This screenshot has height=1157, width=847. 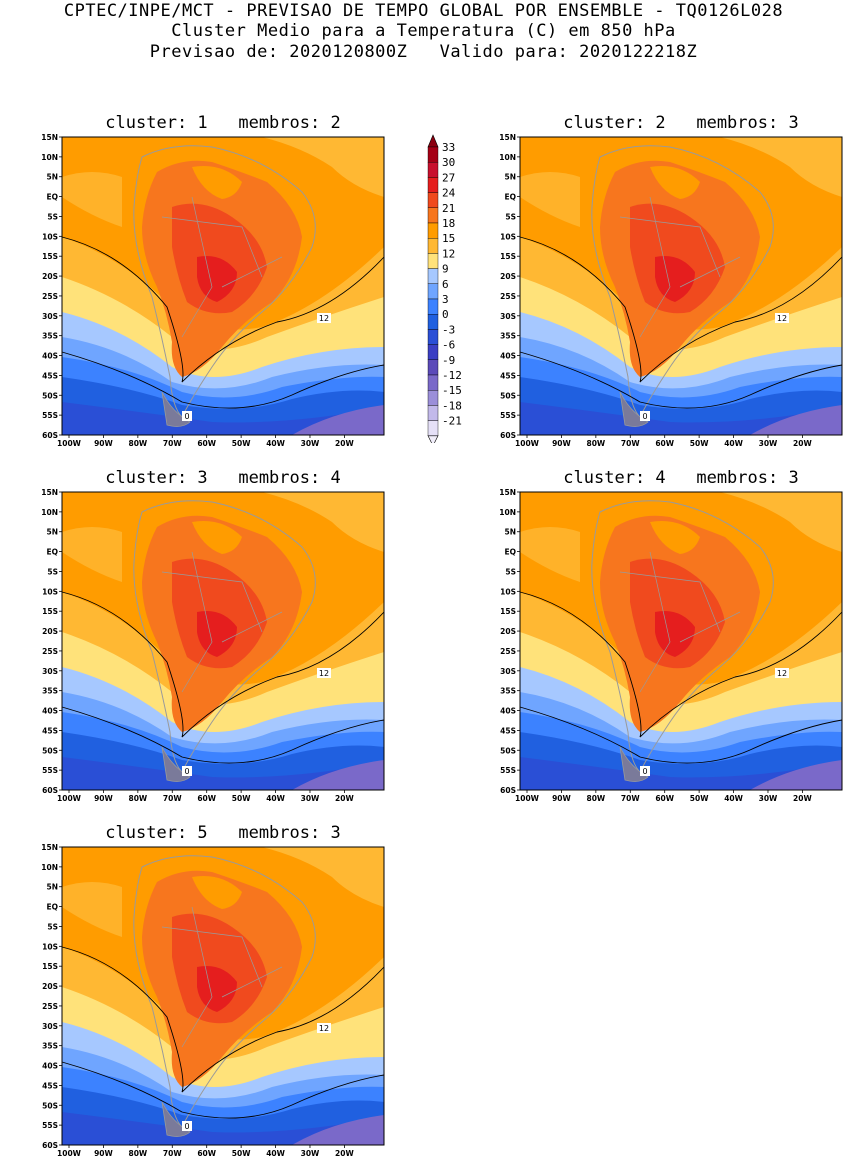 I want to click on lat-tick-label: 55S, so click(x=508, y=770).